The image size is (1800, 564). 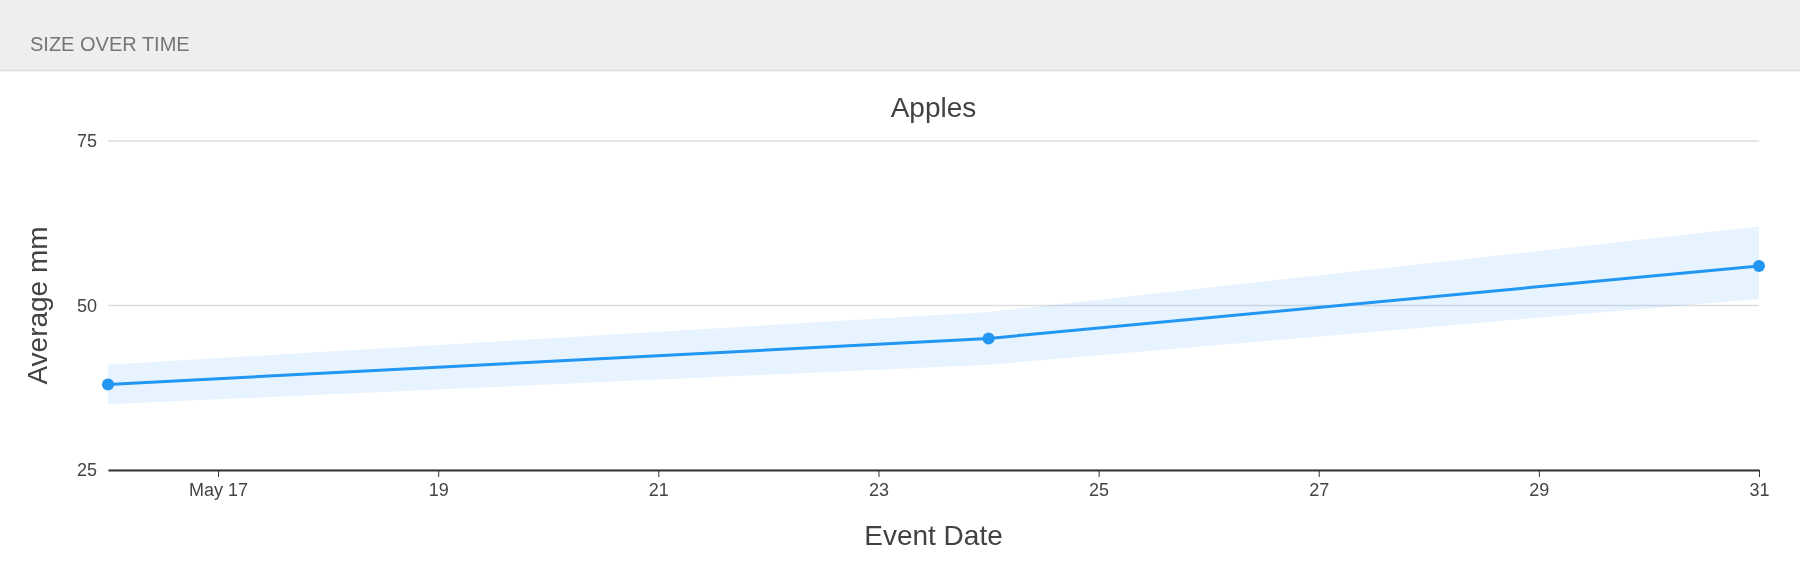 What do you see at coordinates (438, 489) in the screenshot?
I see `x-tick-label: 19` at bounding box center [438, 489].